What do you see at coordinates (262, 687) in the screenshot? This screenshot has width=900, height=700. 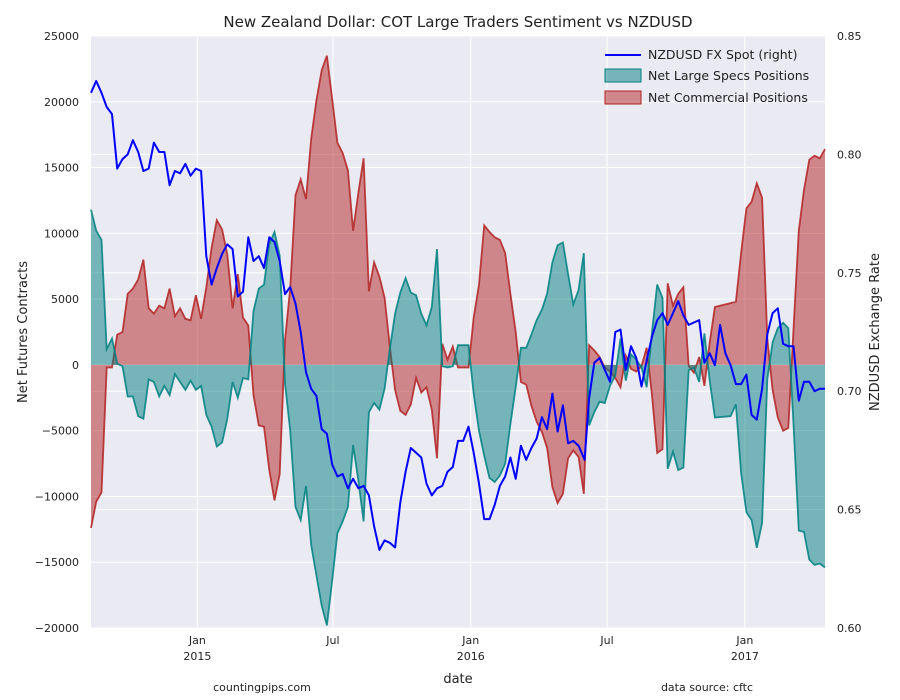 I see `credit-left: countingpips.com` at bounding box center [262, 687].